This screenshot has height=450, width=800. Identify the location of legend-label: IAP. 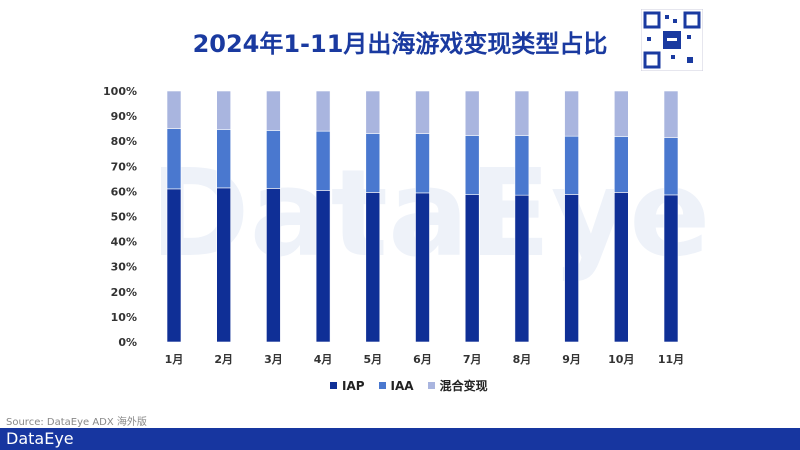
(353, 385).